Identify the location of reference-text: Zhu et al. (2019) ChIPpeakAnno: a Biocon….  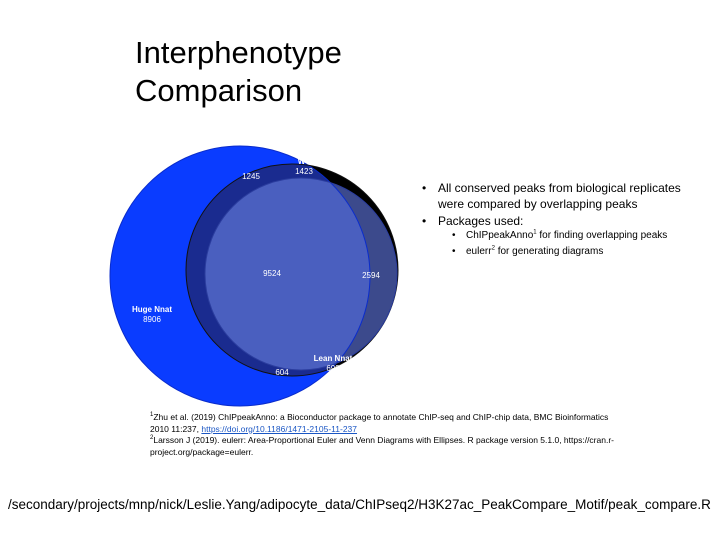
(379, 423).